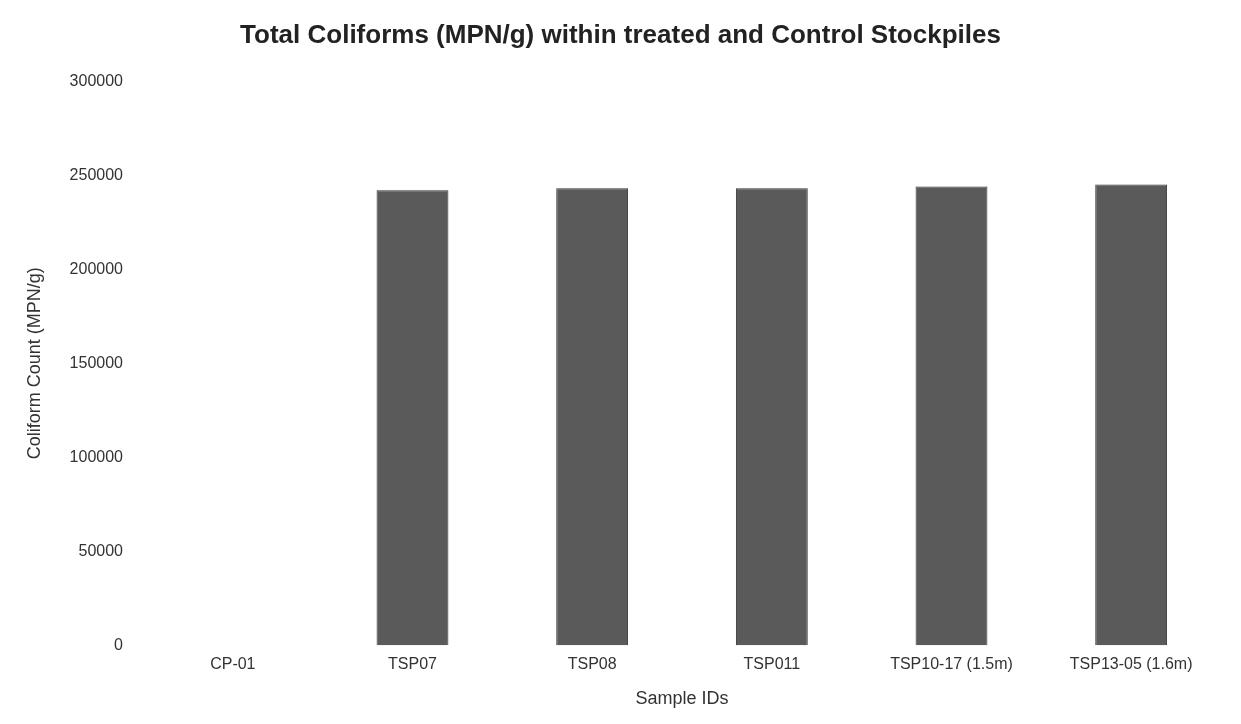 This screenshot has width=1241, height=724. Describe the element at coordinates (1131, 664) in the screenshot. I see `x-tick-label: TSP13-05 (1.6m)` at that location.